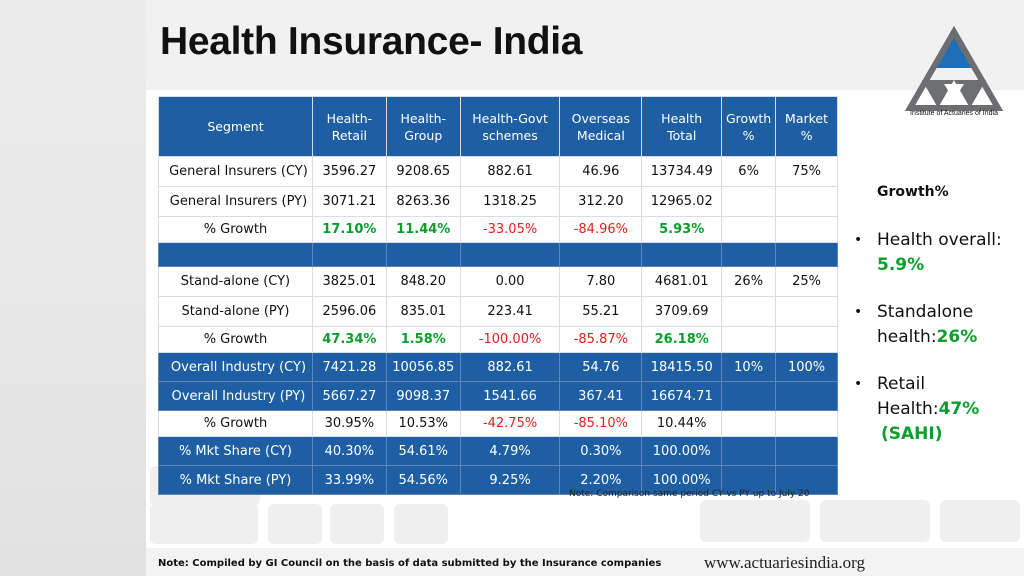  I want to click on table-cell: -42.75%, so click(510, 423).